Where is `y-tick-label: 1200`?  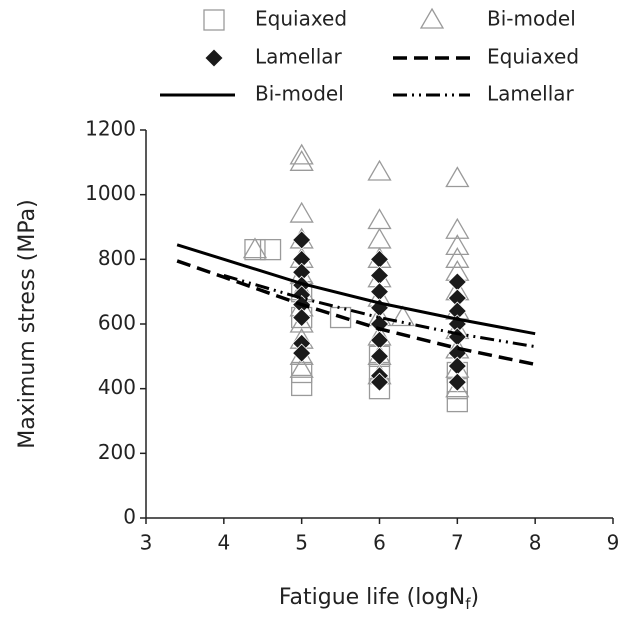 y-tick-label: 1200 is located at coordinates (110, 129).